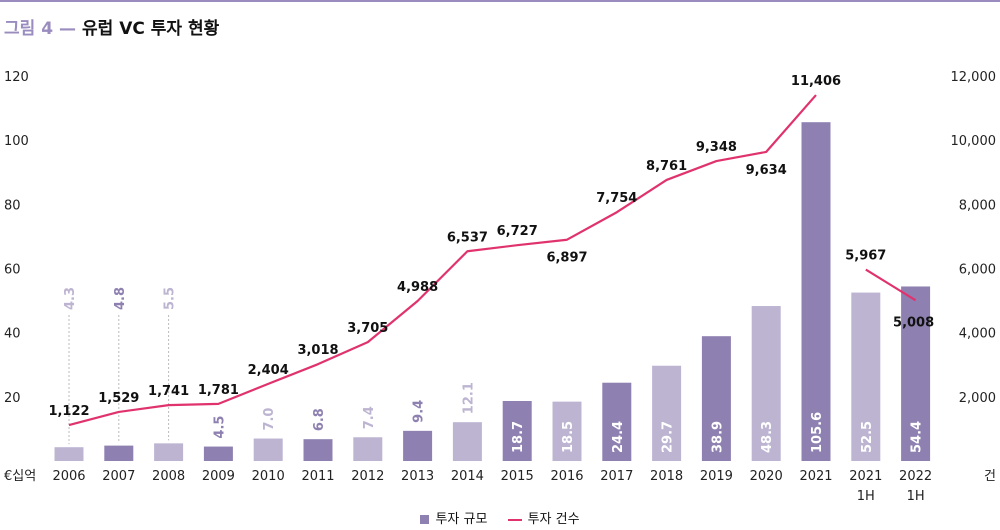 The height and width of the screenshot is (530, 1000). I want to click on category-label: 2018, so click(666, 476).